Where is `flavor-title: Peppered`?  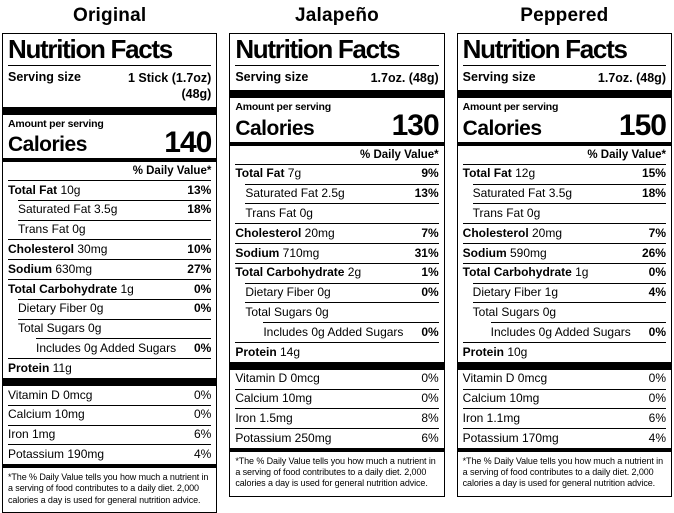 flavor-title: Peppered is located at coordinates (564, 15).